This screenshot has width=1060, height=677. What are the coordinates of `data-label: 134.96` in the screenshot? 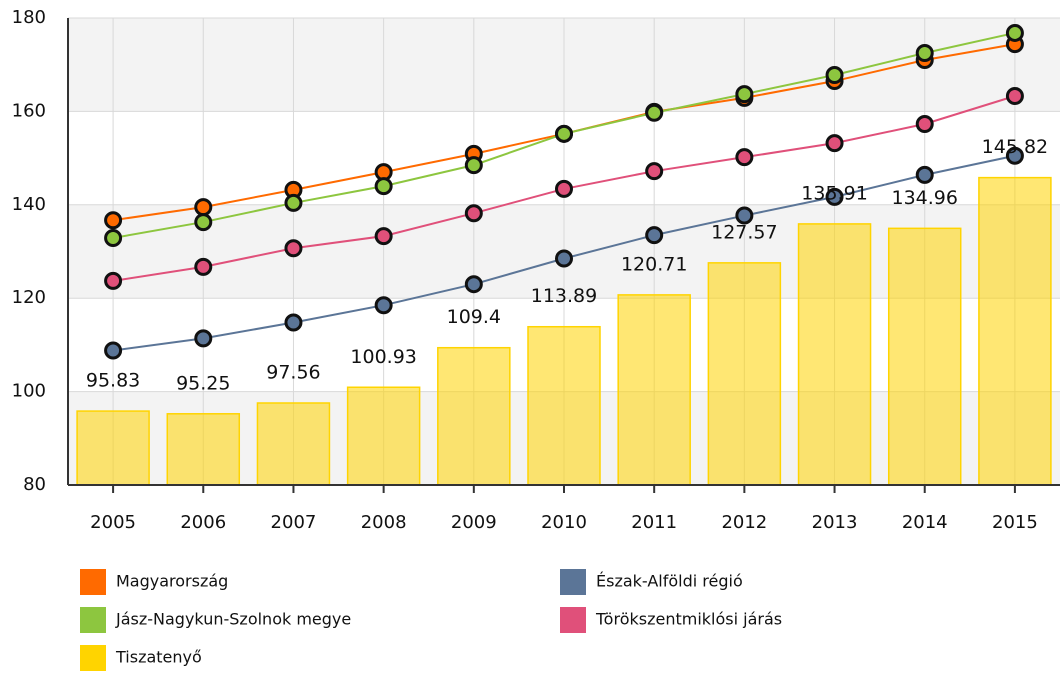 It's located at (924, 198).